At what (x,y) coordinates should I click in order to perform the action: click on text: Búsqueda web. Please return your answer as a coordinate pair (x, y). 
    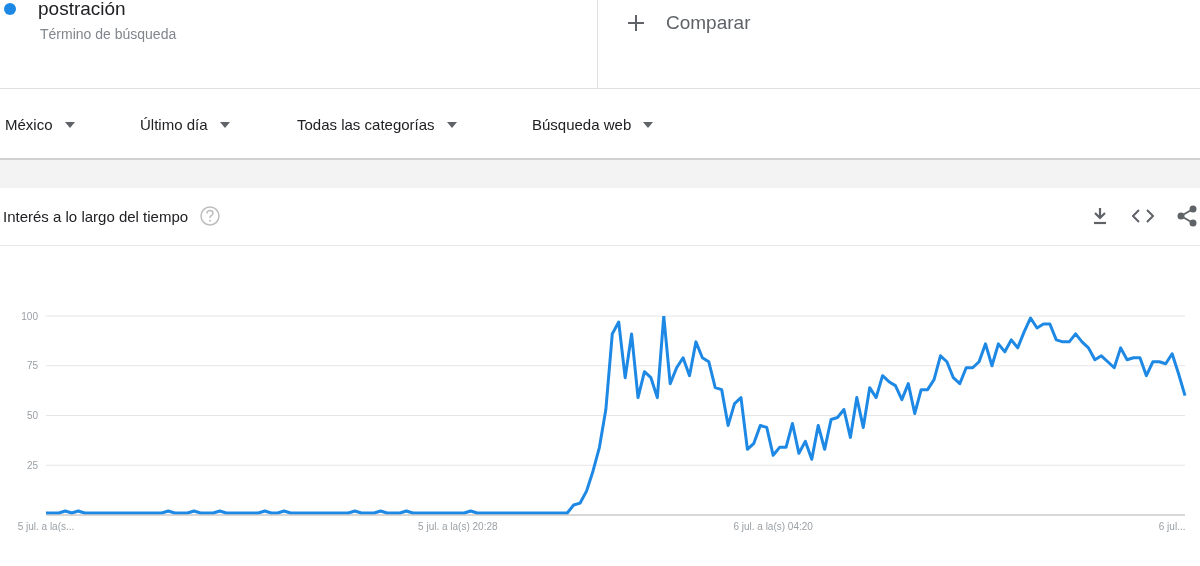
    Looking at the image, I should click on (582, 124).